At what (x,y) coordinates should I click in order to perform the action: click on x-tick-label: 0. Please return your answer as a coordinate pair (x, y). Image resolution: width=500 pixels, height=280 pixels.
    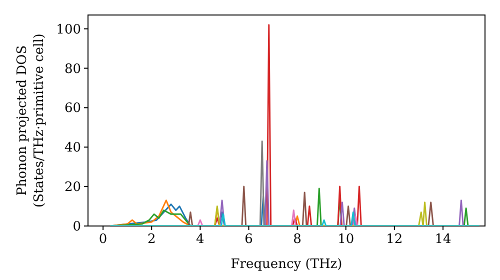
    Looking at the image, I should click on (103, 239).